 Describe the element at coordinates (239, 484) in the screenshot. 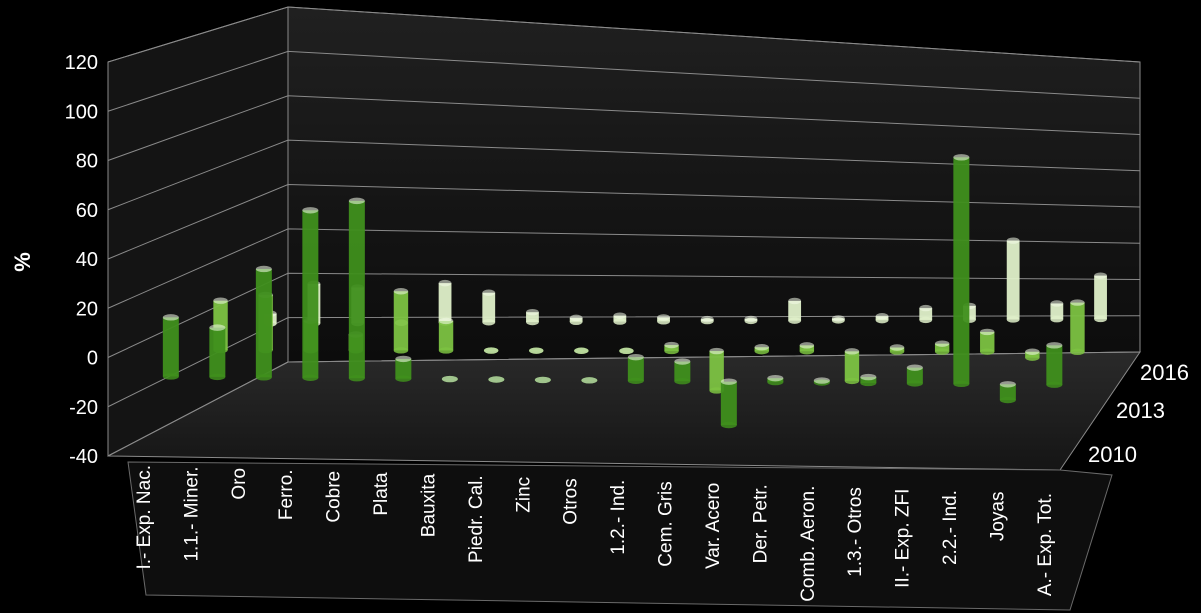

I see `x-tick-label: Oro` at that location.